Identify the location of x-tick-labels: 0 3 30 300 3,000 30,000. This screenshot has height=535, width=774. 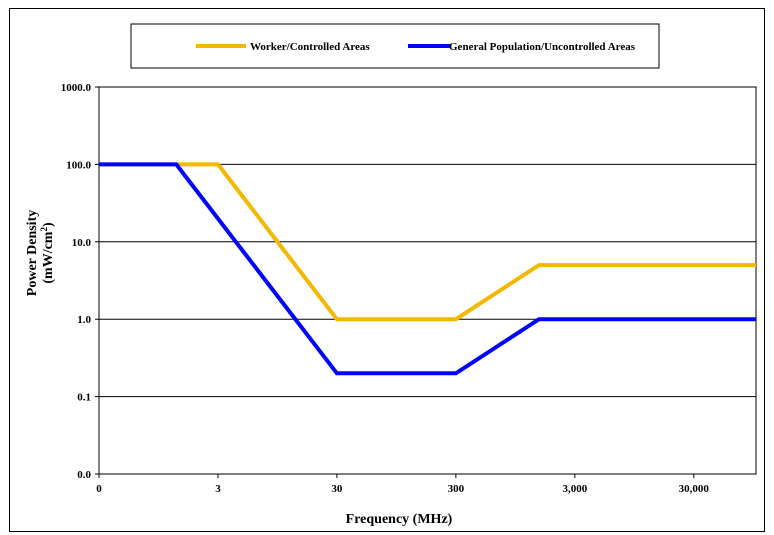
(402, 489).